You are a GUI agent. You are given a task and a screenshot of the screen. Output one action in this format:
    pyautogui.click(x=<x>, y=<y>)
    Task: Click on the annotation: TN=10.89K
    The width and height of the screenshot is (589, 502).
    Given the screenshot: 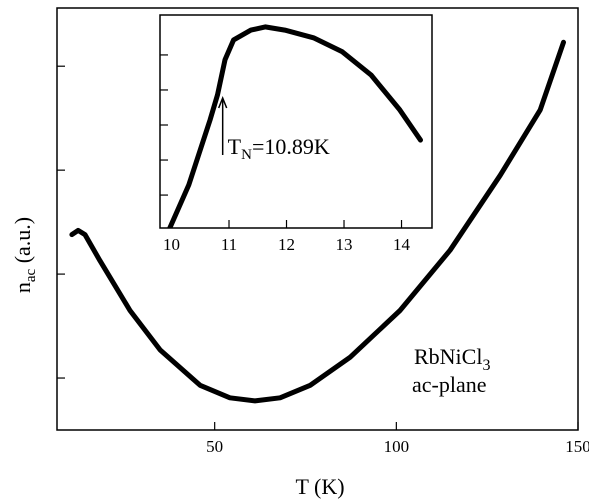 What is the action you would take?
    pyautogui.click(x=279, y=148)
    